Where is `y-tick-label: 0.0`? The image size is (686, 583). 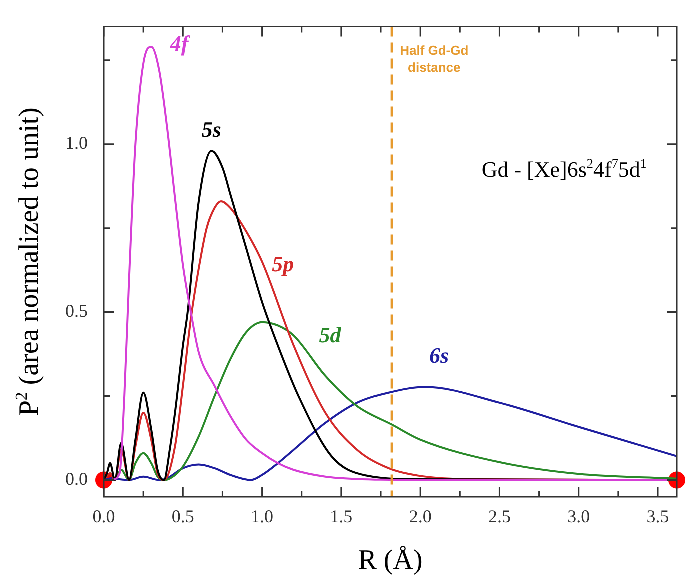 y-tick-label: 0.0 is located at coordinates (77, 478).